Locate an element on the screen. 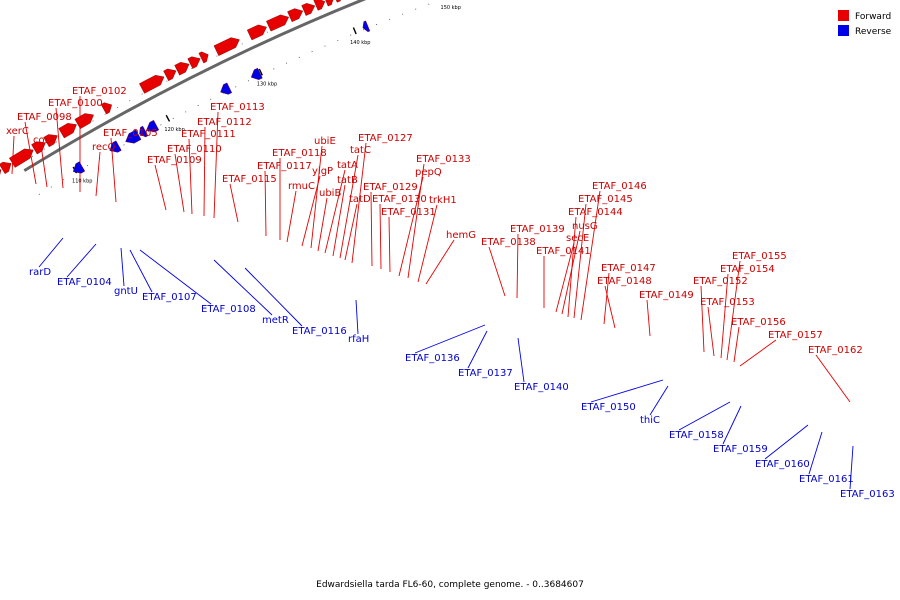 This screenshot has height=600, width=900. forward-gene-label: ETAF_0138 is located at coordinates (508, 242).